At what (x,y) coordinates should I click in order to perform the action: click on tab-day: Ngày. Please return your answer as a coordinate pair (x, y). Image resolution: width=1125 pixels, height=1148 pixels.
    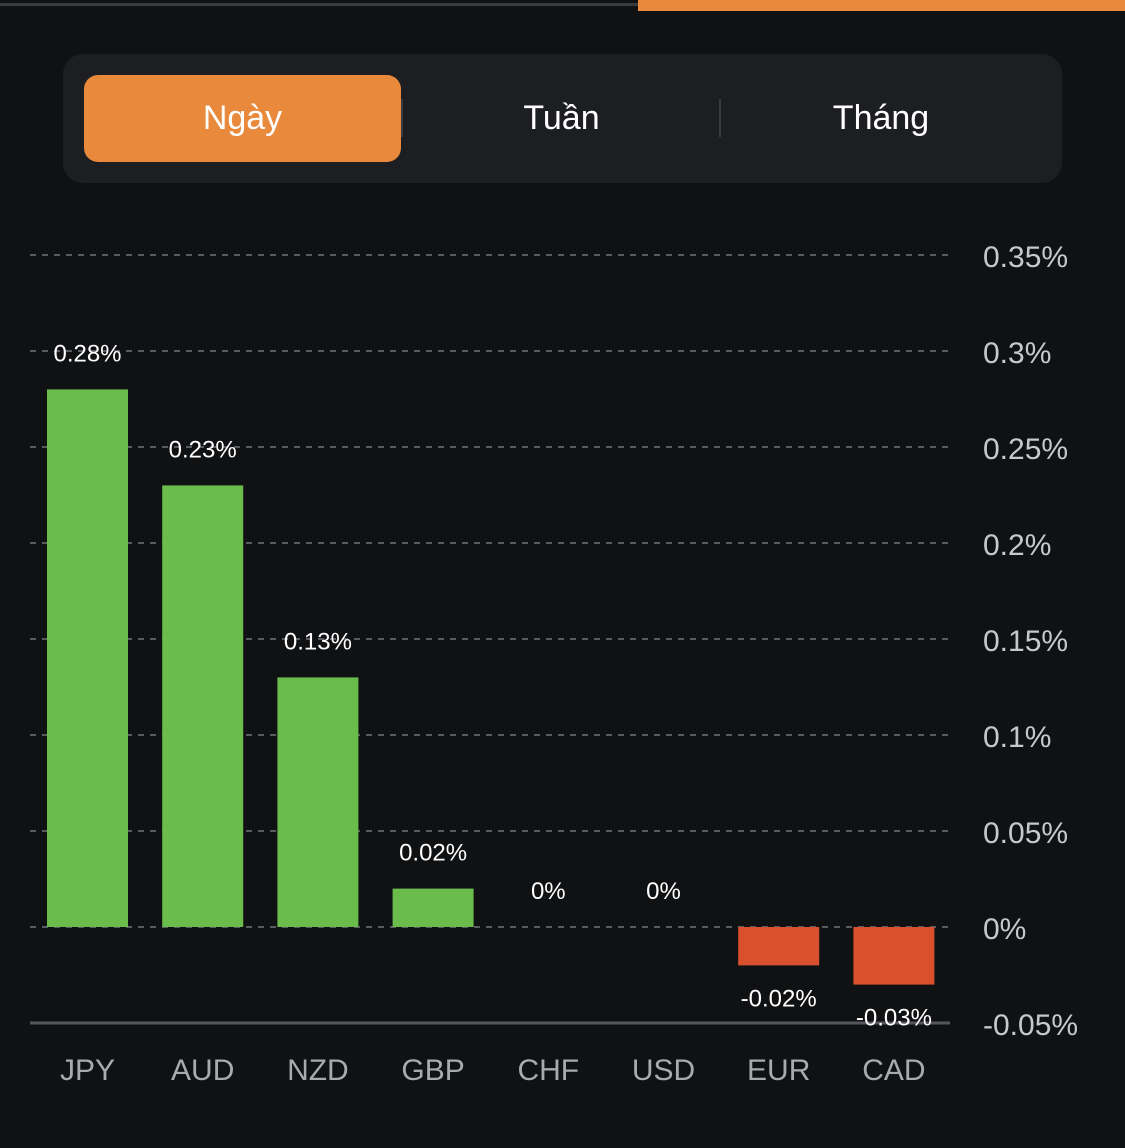
    Looking at the image, I should click on (242, 118).